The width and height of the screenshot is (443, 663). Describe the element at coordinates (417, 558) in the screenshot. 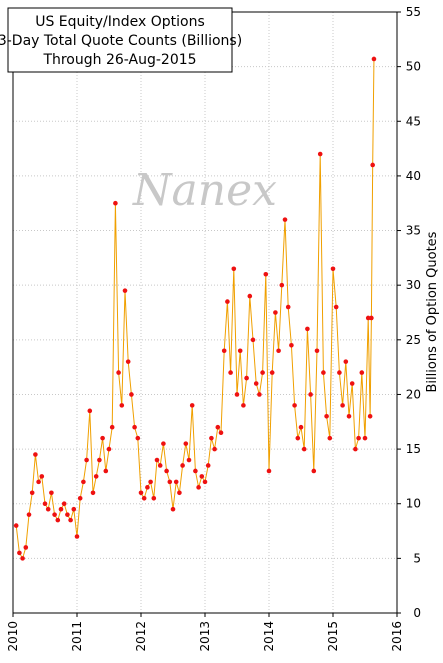

I see `y-tick-label: 5` at that location.